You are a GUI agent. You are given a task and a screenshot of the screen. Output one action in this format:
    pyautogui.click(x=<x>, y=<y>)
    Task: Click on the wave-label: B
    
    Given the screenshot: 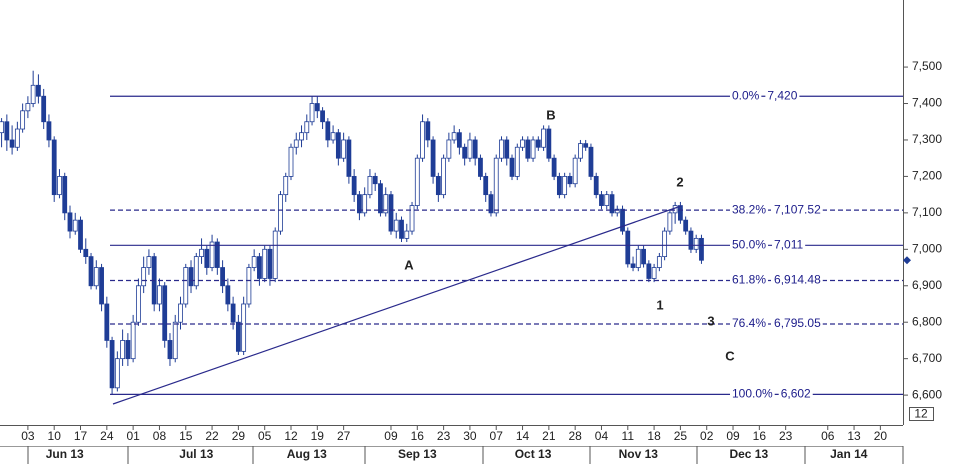 What is the action you would take?
    pyautogui.click(x=550, y=114)
    